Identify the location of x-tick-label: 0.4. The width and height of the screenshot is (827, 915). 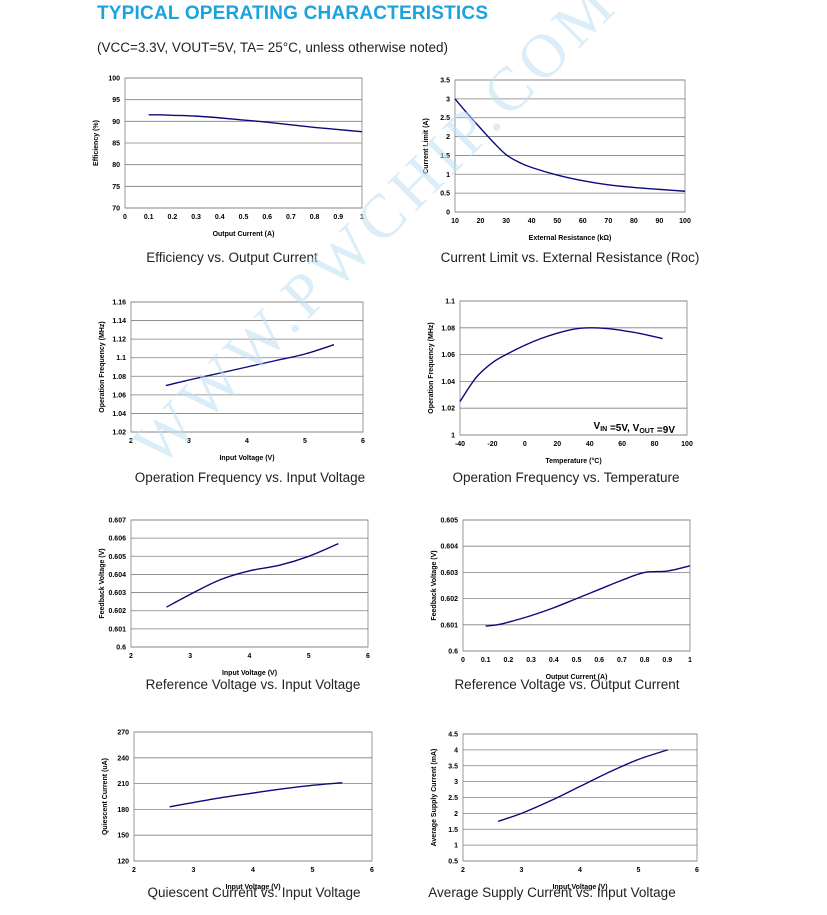
(554, 660).